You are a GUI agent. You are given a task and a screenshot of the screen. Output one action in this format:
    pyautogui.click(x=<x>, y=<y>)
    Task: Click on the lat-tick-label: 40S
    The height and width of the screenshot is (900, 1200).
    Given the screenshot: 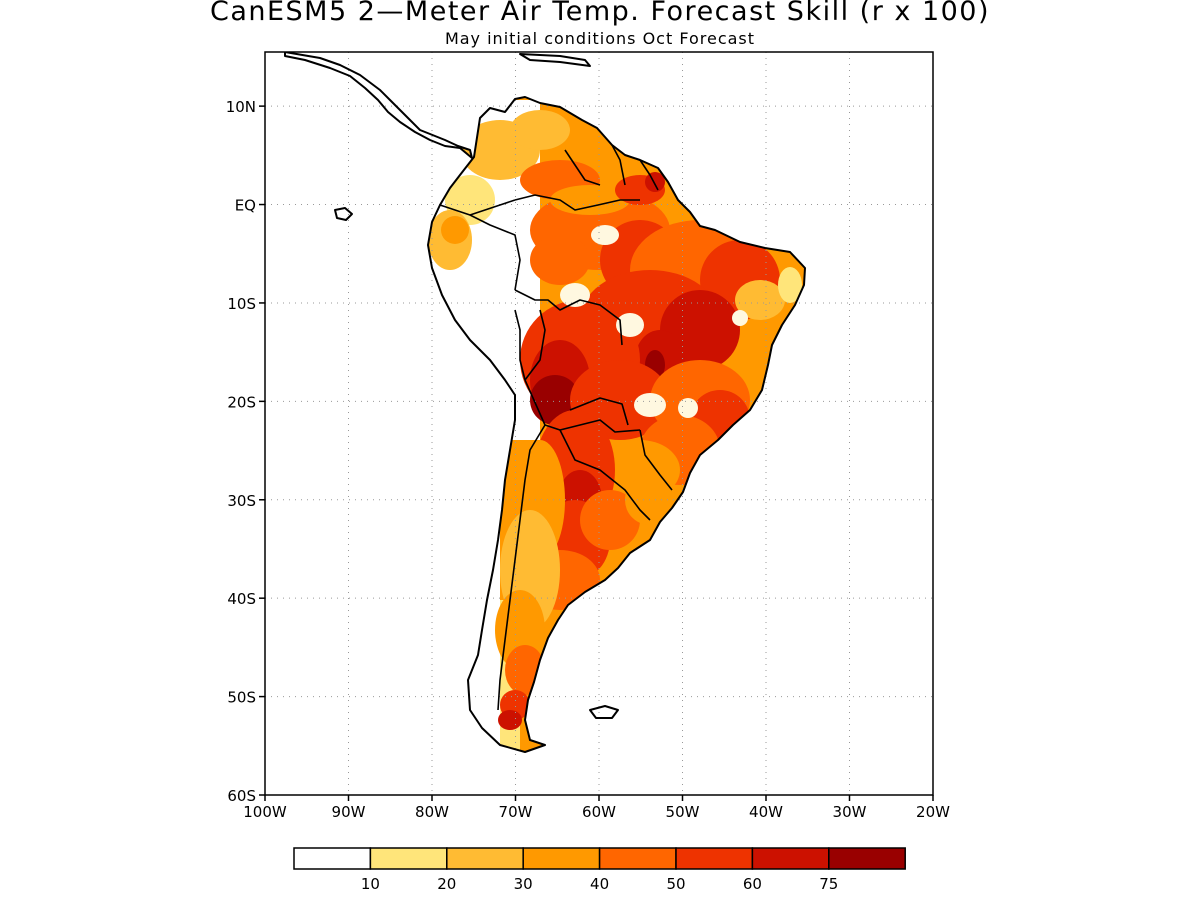 What is the action you would take?
    pyautogui.click(x=241, y=599)
    